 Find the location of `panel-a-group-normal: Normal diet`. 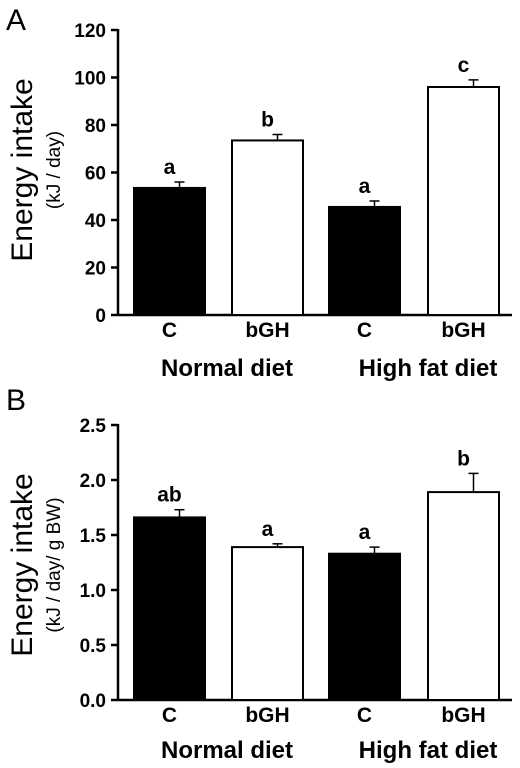

panel-a-group-normal: Normal diet is located at coordinates (227, 368).